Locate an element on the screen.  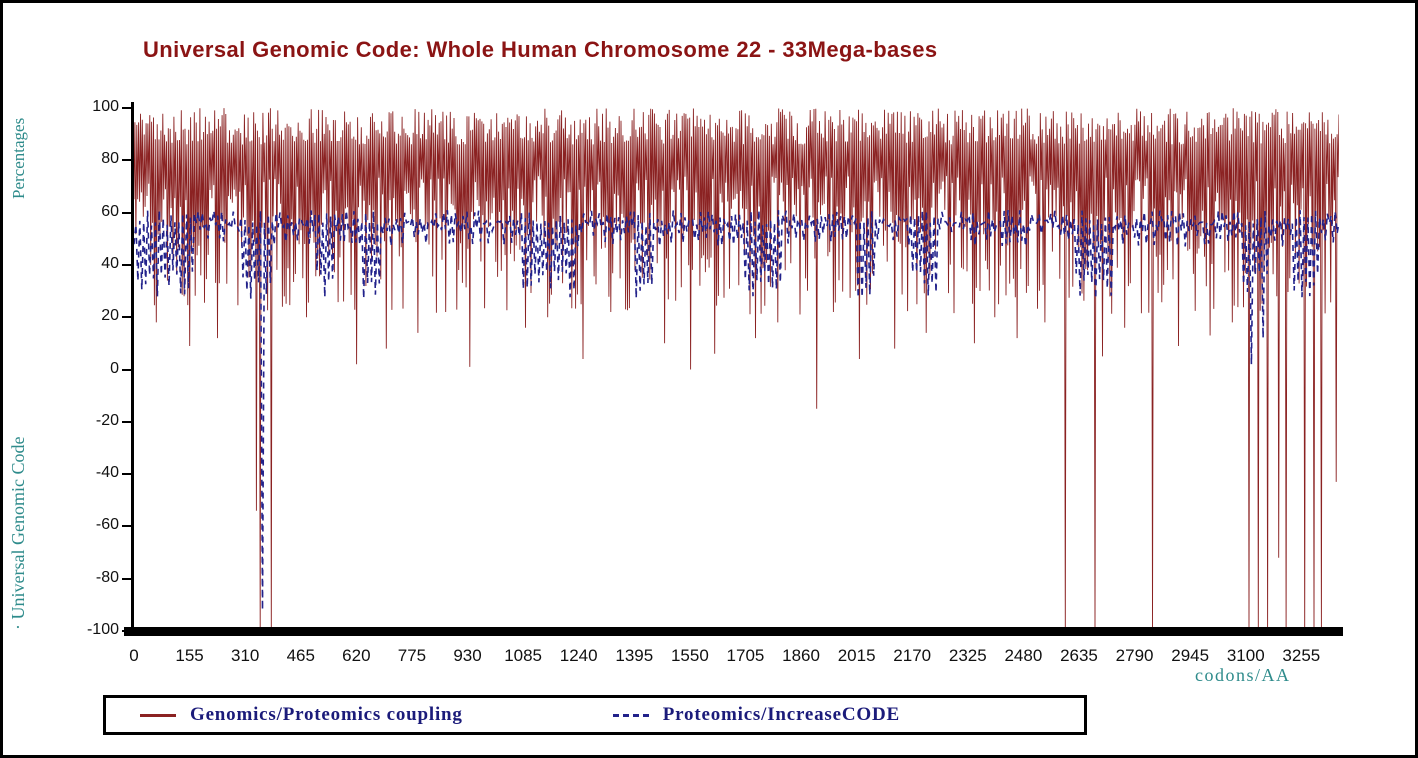
y-tick-label: -100 is located at coordinates (102, 629).